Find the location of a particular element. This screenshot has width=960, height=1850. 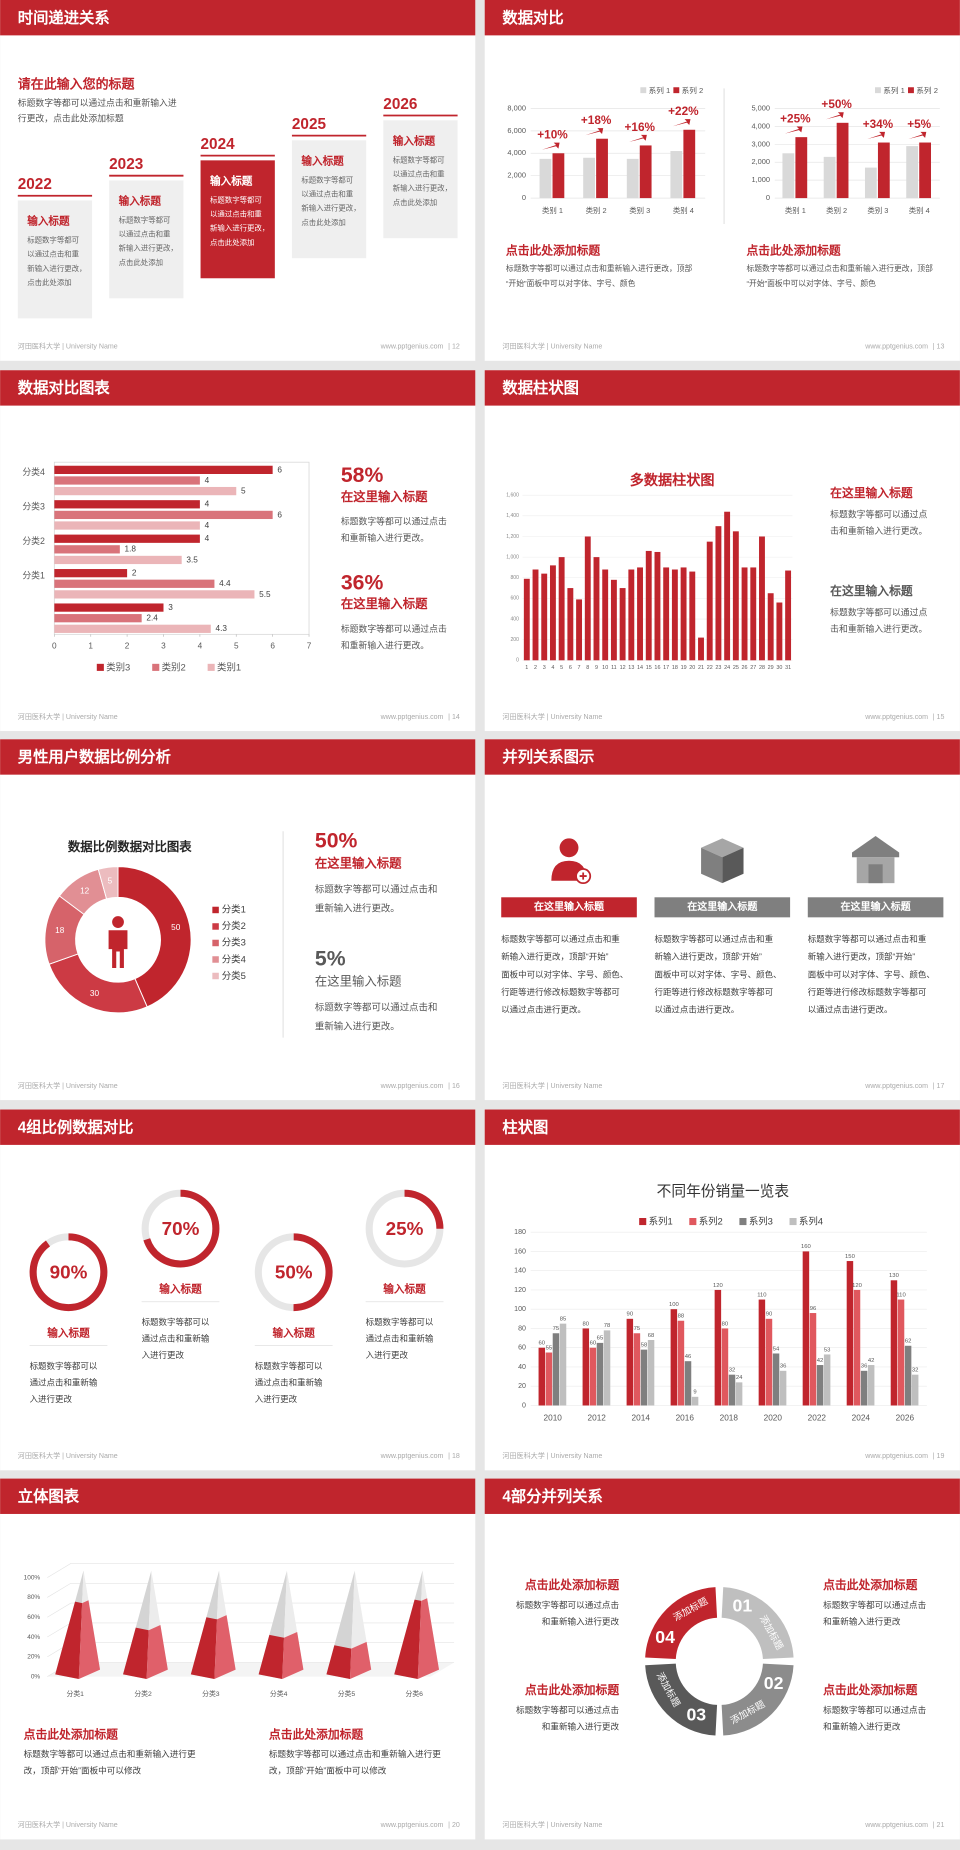

value-label: 24 is located at coordinates (739, 1378).